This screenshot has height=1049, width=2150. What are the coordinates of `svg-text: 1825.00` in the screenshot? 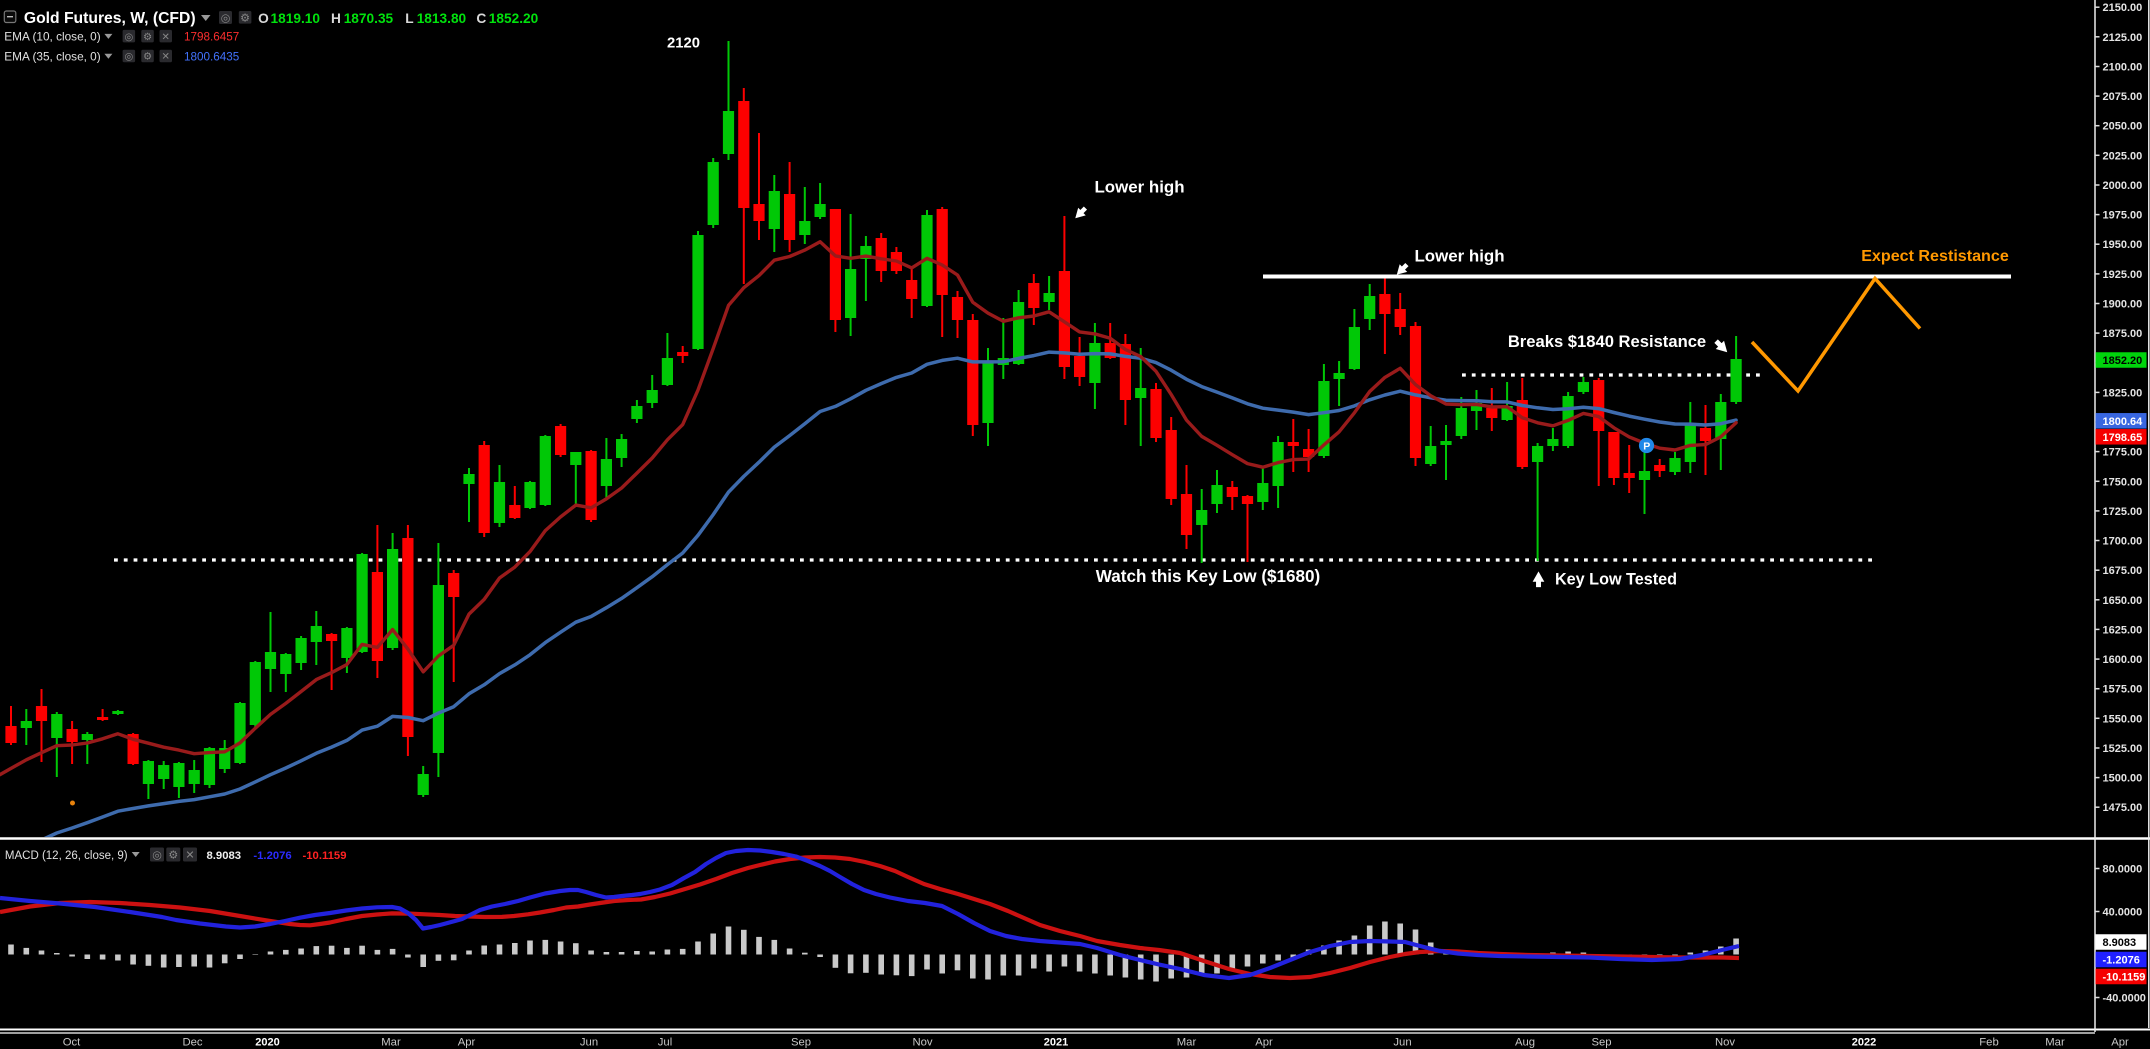 It's located at (2123, 393).